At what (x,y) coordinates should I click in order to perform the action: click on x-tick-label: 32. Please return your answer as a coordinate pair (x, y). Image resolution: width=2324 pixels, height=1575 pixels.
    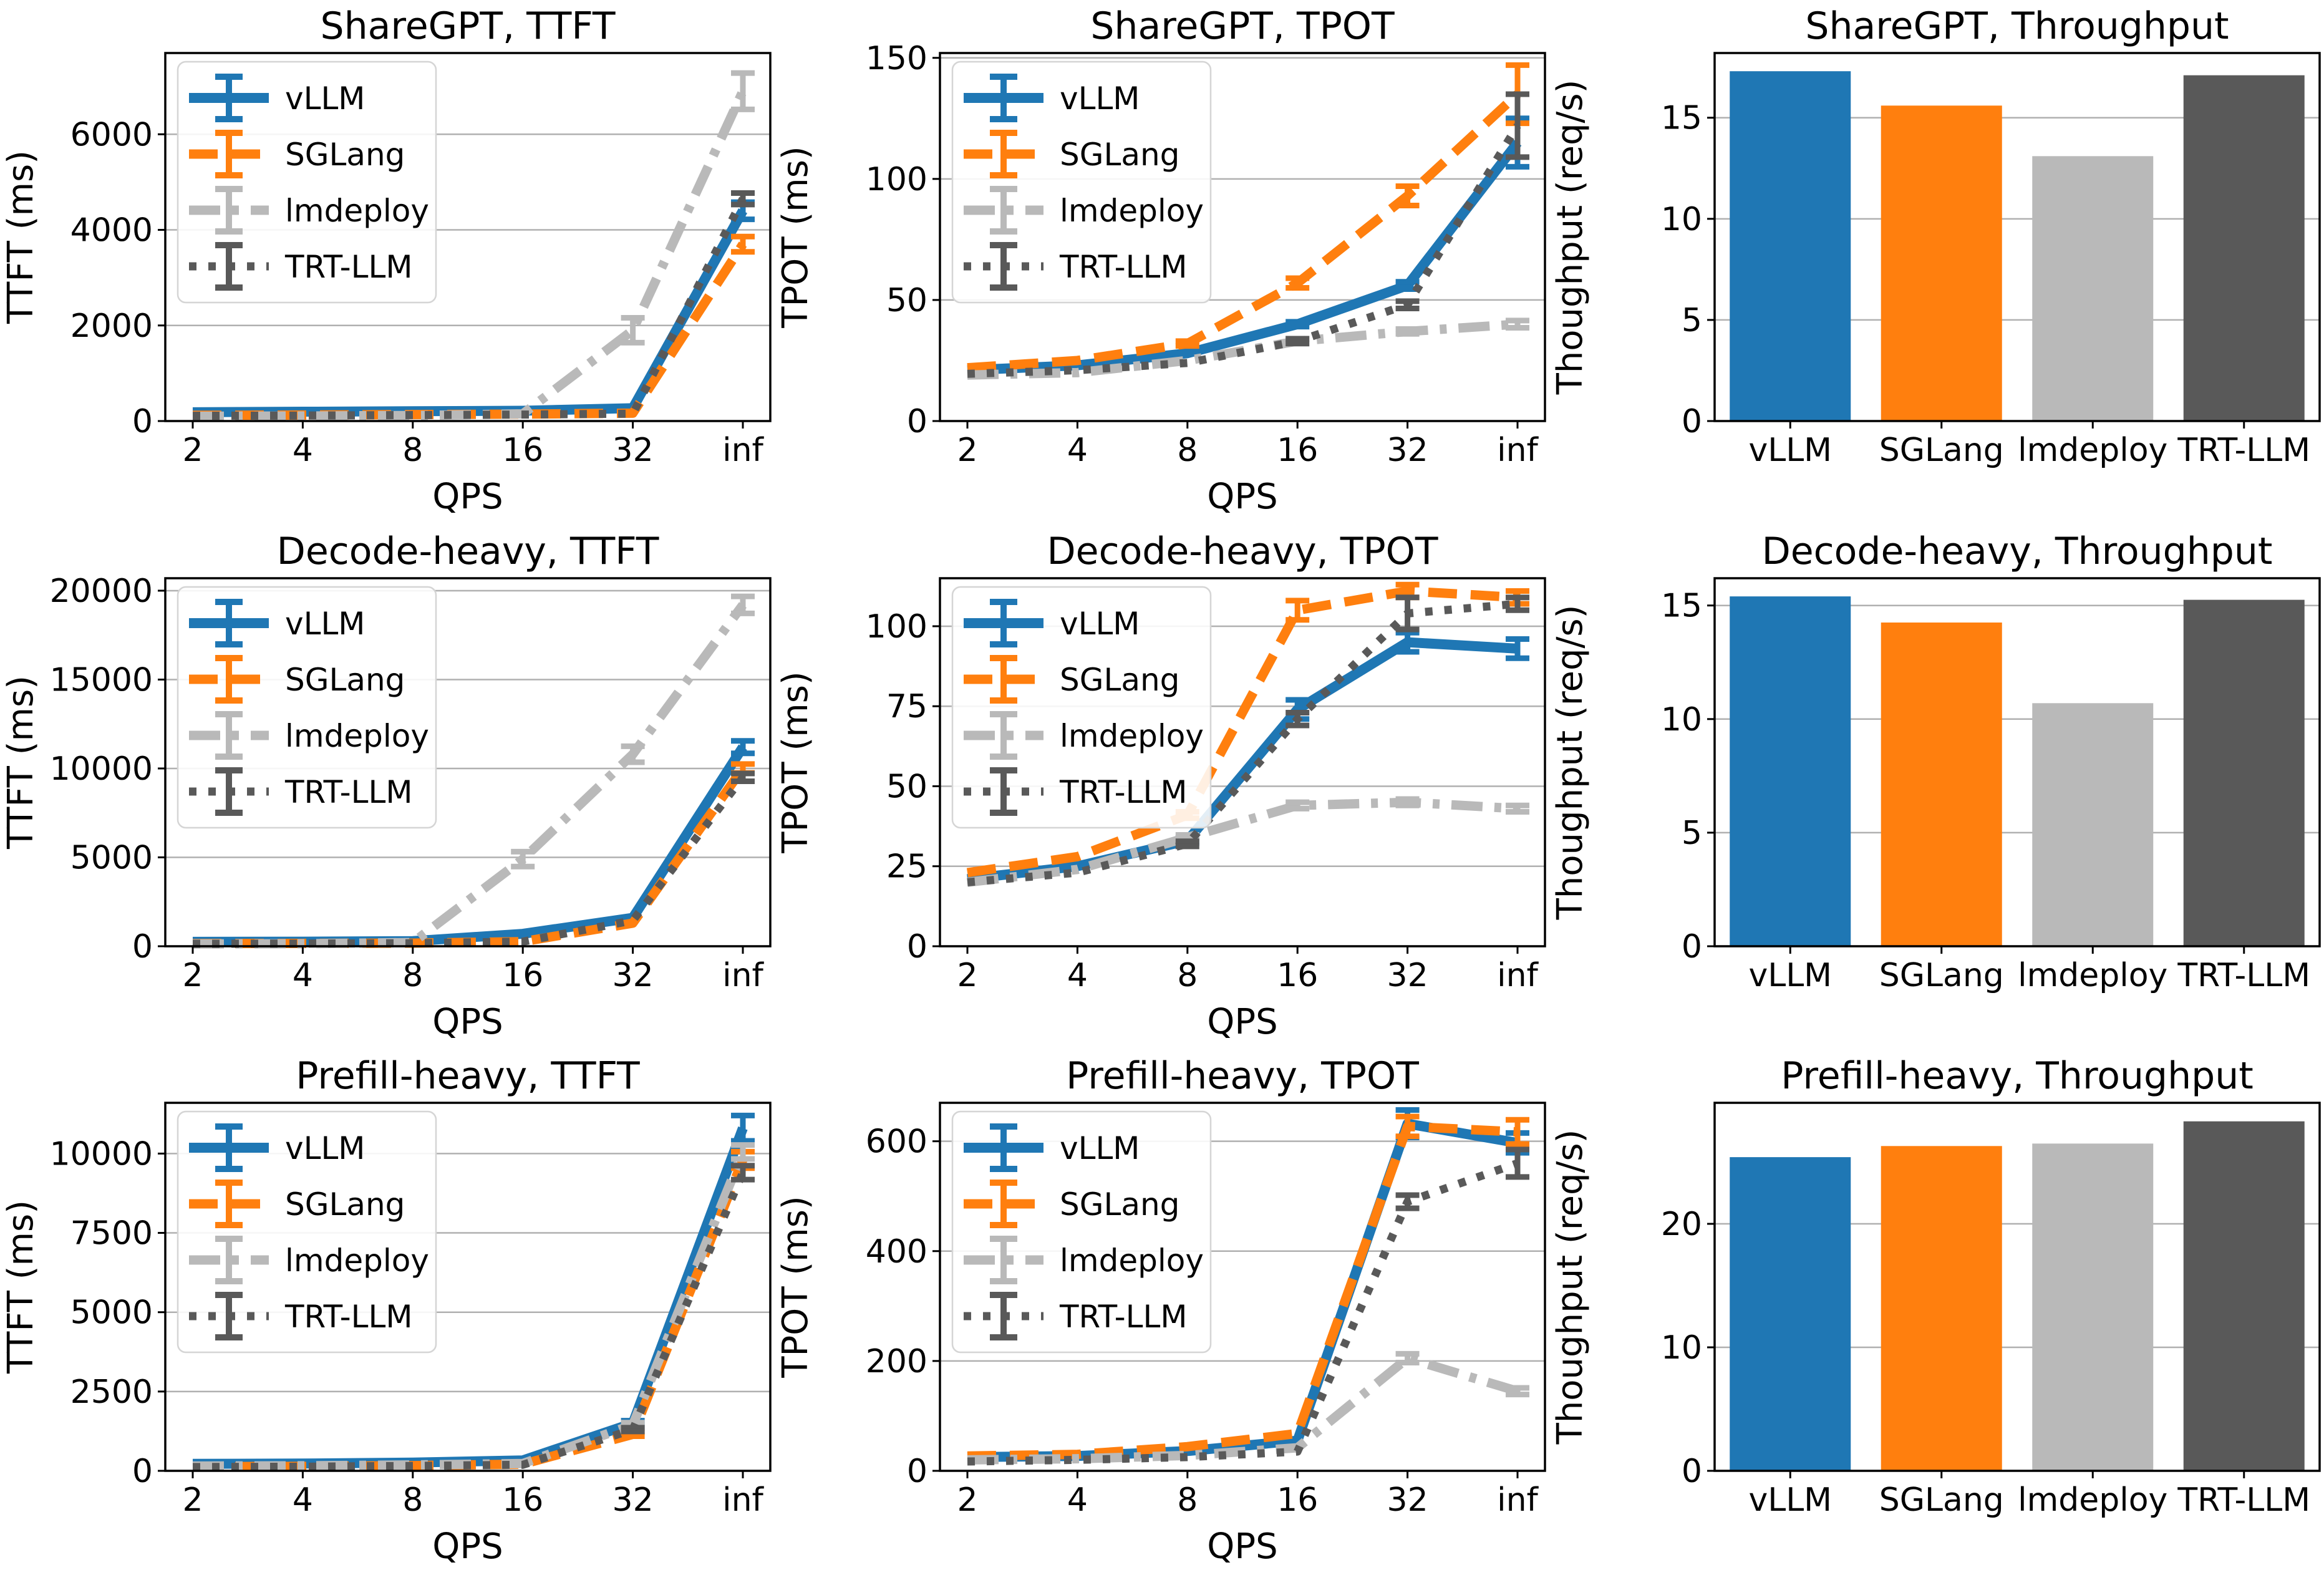
    Looking at the image, I should click on (633, 976).